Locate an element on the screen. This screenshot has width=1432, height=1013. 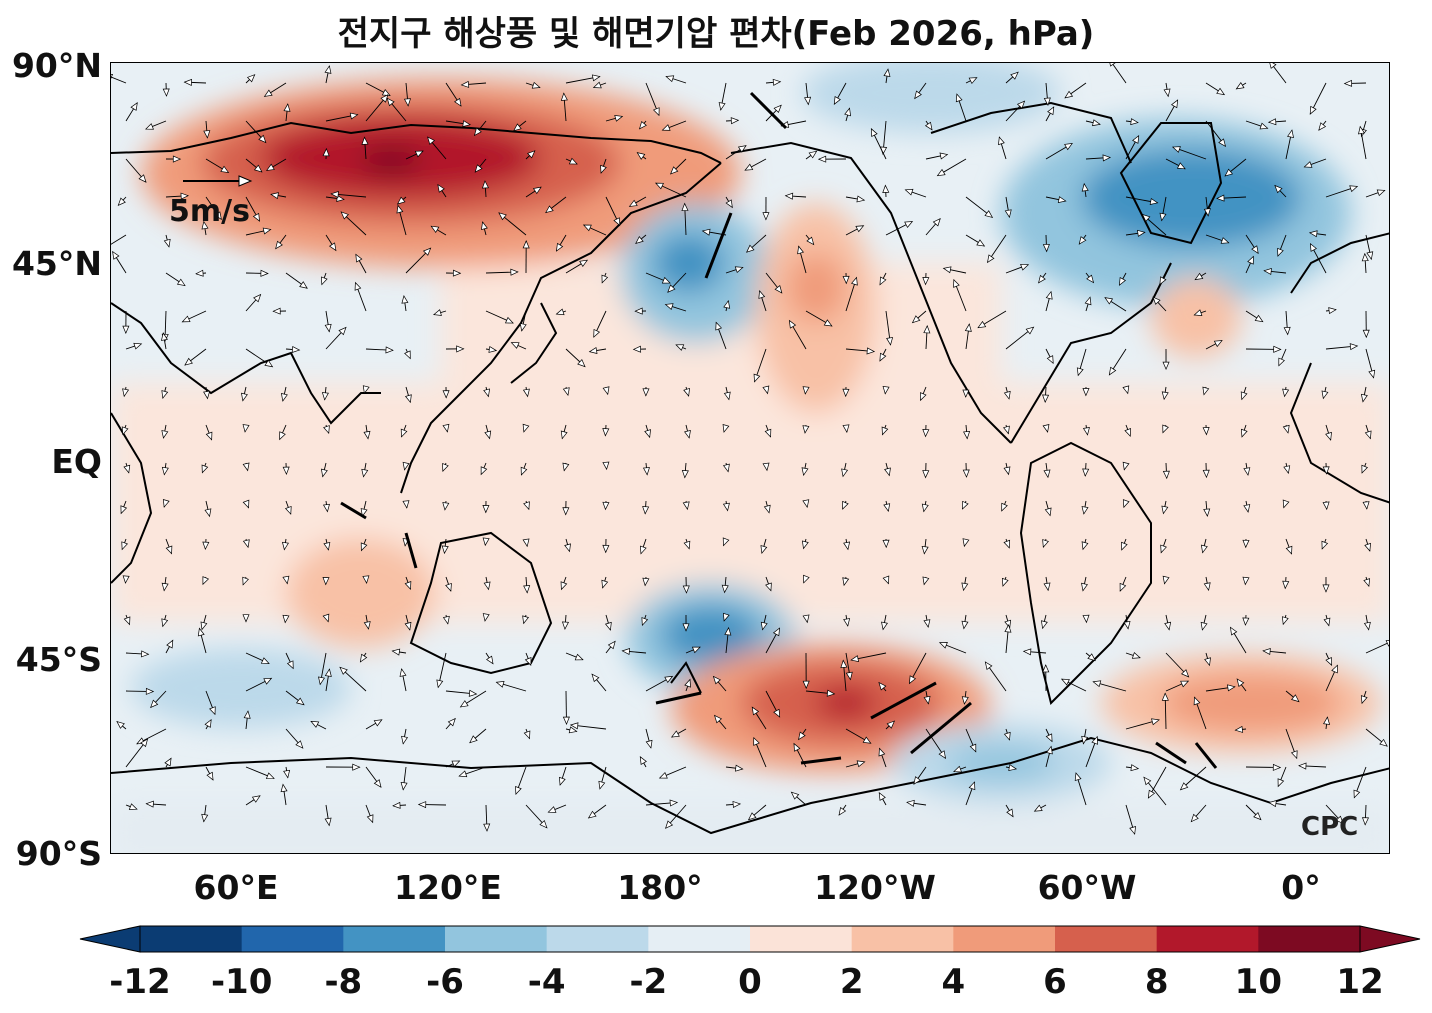
colorbar-segment is located at coordinates (801, 939).